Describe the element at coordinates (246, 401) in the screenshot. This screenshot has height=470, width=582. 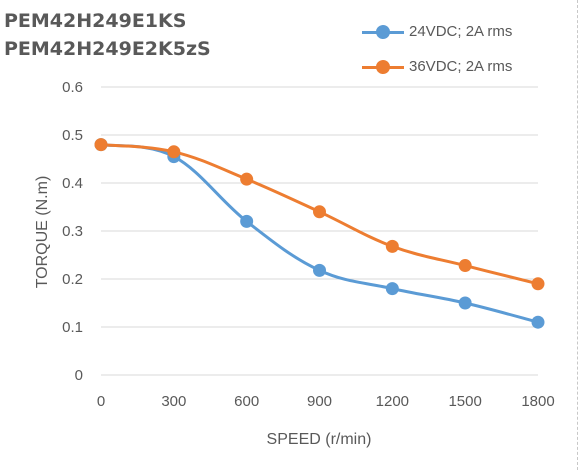
I see `x-tick-label: 600` at that location.